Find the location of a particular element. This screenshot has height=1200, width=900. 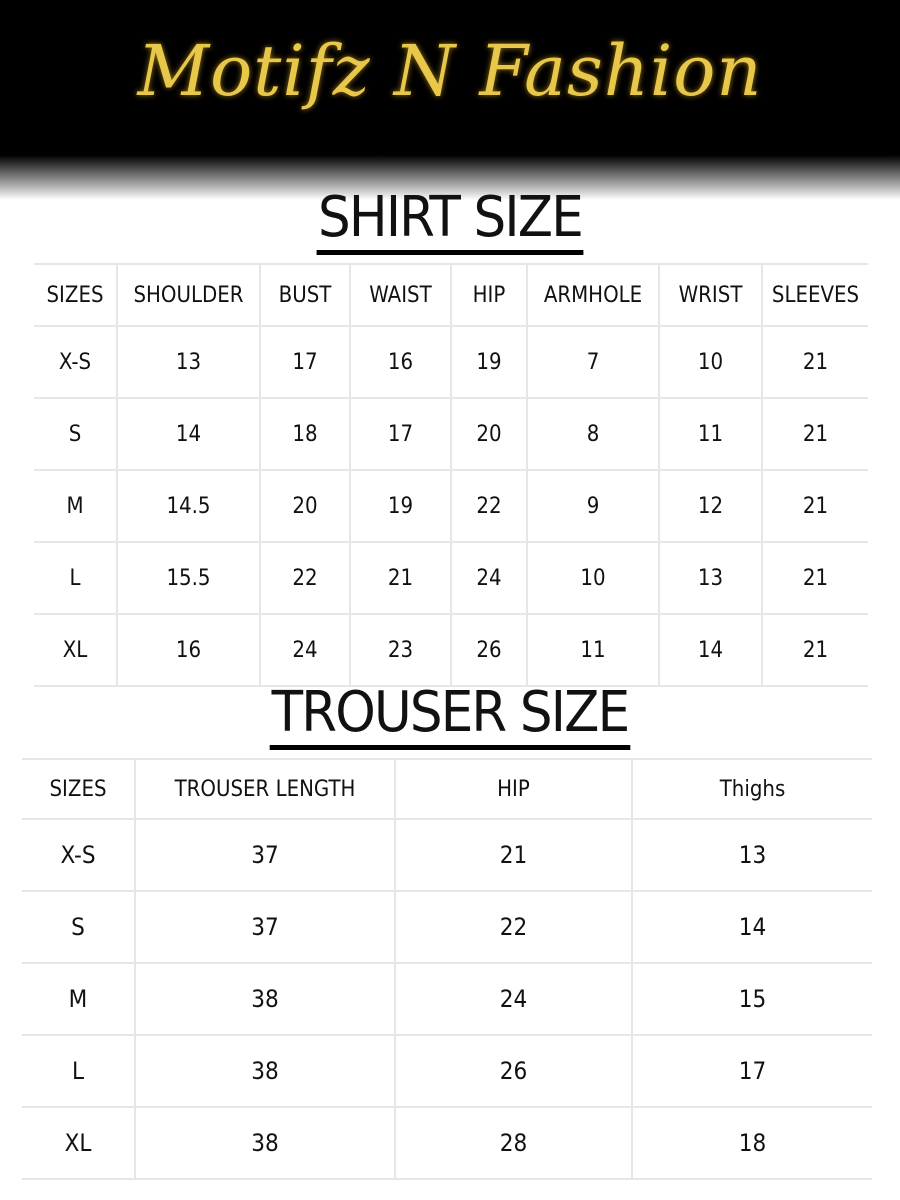

table-row: L 38 26 17 is located at coordinates (447, 1071).